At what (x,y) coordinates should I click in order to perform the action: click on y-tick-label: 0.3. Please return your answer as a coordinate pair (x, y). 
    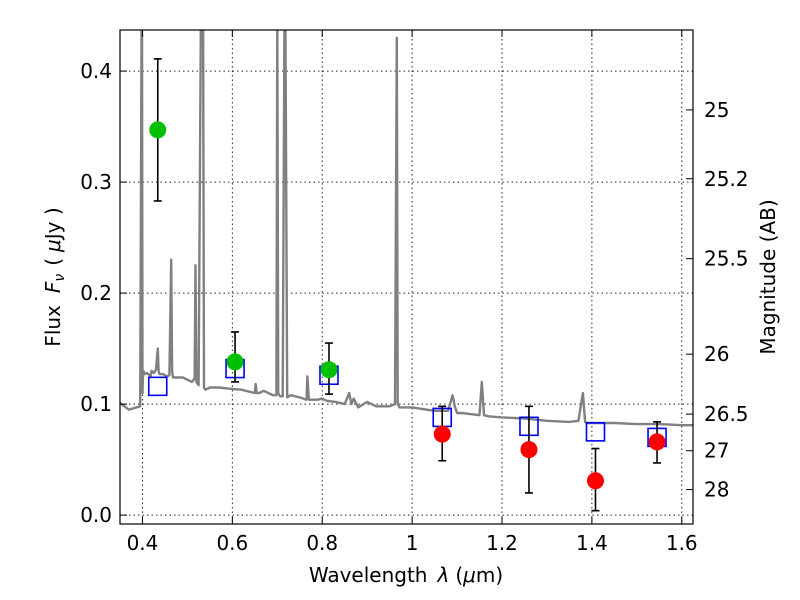
    Looking at the image, I should click on (96, 182).